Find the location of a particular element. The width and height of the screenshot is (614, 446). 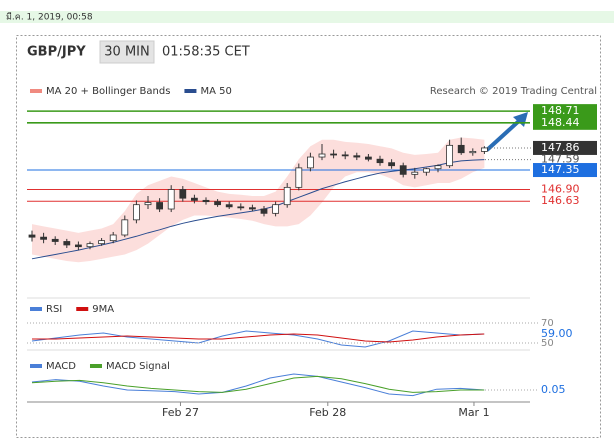

level-label: 146.90 is located at coordinates (560, 189).